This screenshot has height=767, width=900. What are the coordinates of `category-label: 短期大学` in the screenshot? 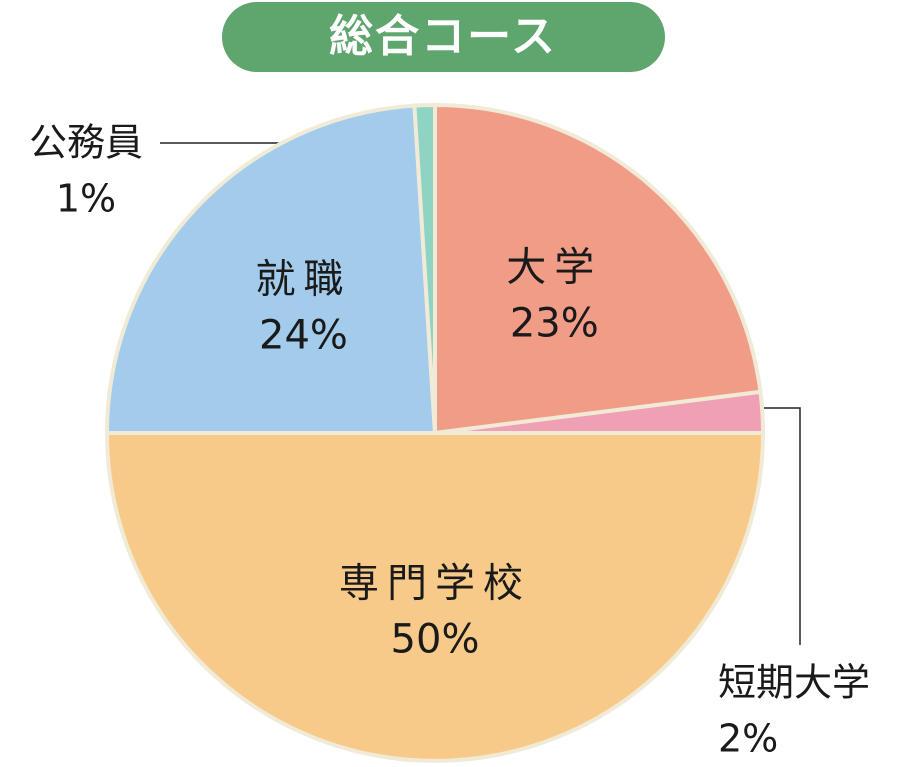 It's located at (794, 683).